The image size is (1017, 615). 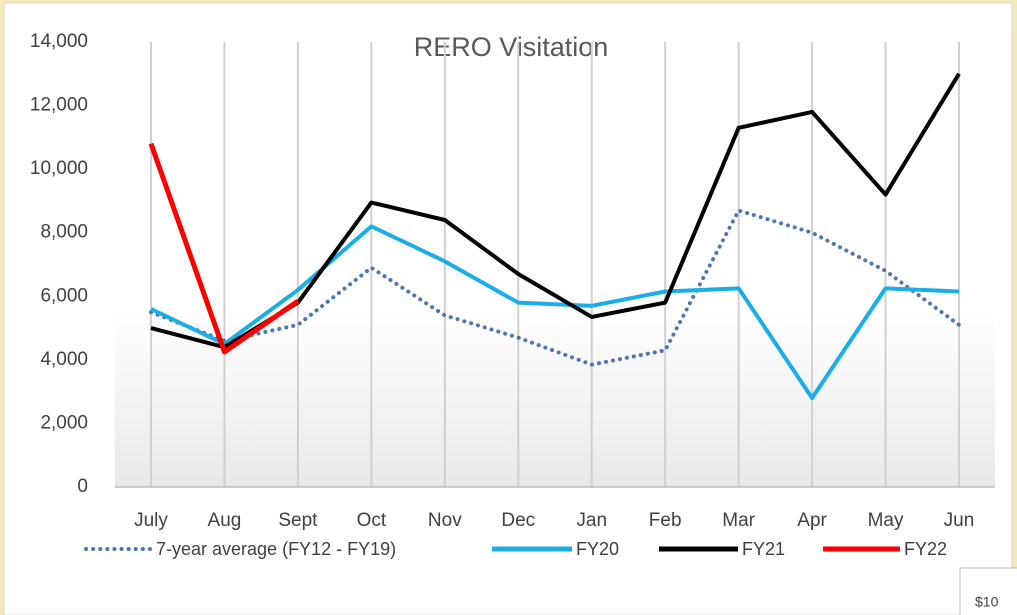 I want to click on x-tick-label: Feb, so click(x=665, y=520).